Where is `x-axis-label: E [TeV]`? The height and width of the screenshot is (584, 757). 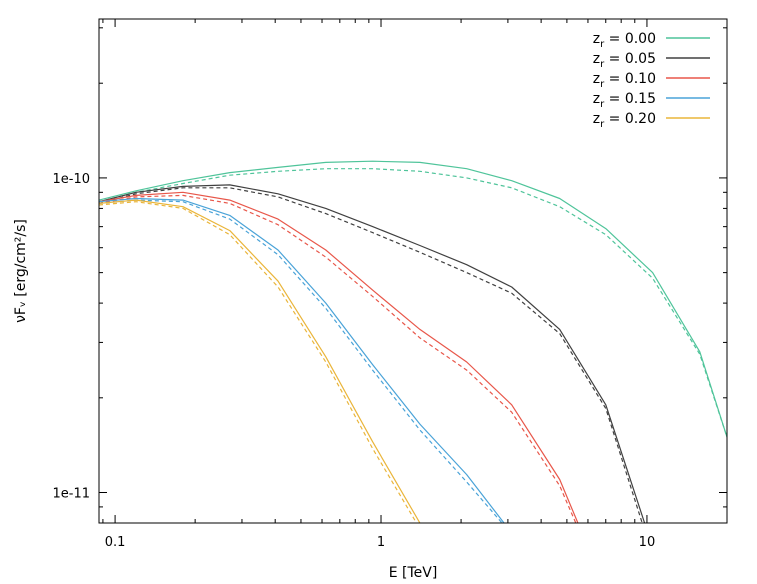
x-axis-label: E [TeV] is located at coordinates (413, 573).